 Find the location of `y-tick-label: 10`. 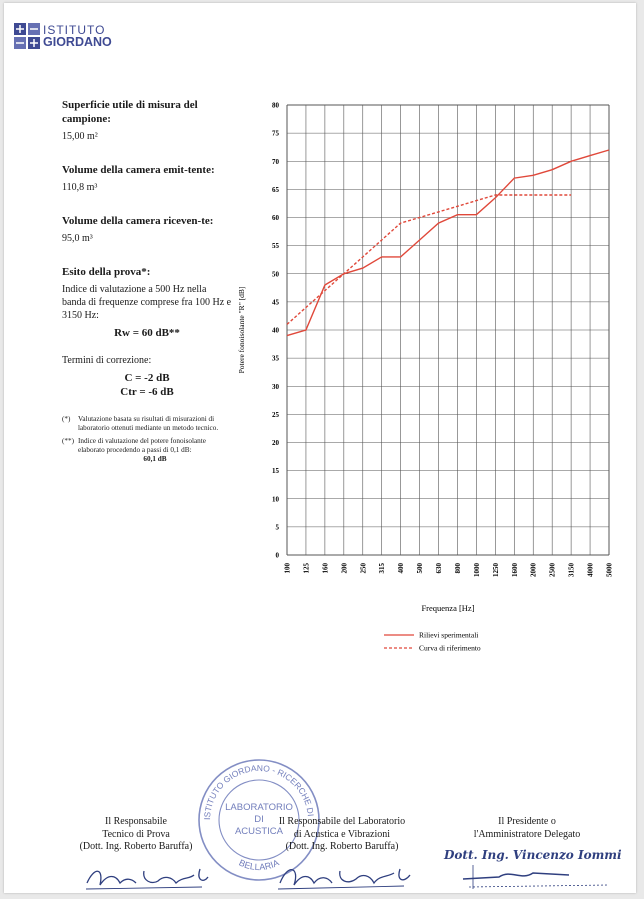

y-tick-label: 10 is located at coordinates (276, 499).